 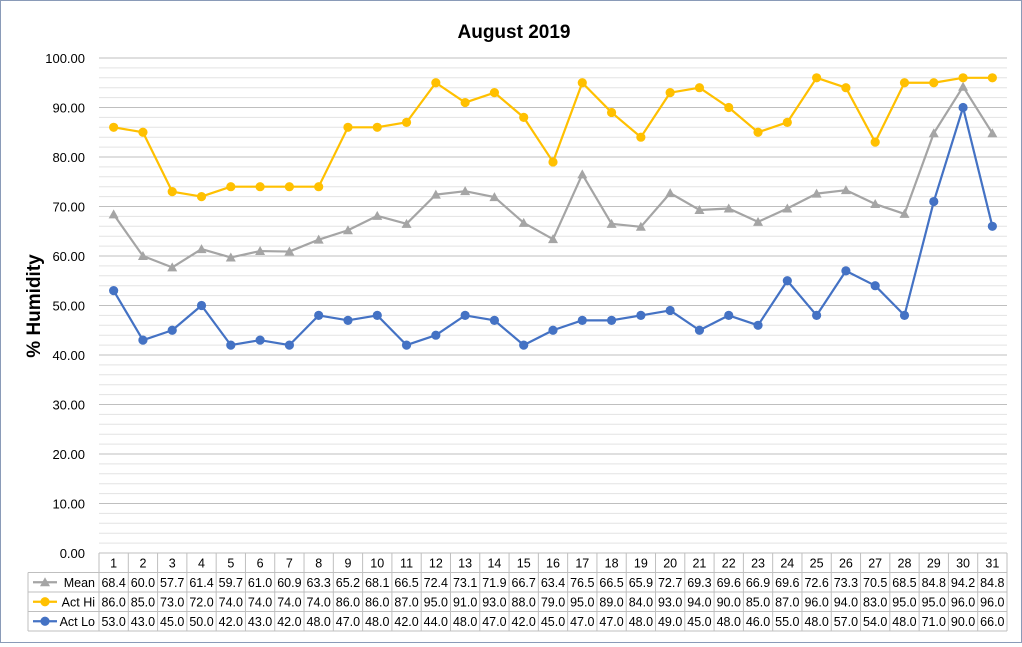 I want to click on legend-marker, so click(x=45, y=602).